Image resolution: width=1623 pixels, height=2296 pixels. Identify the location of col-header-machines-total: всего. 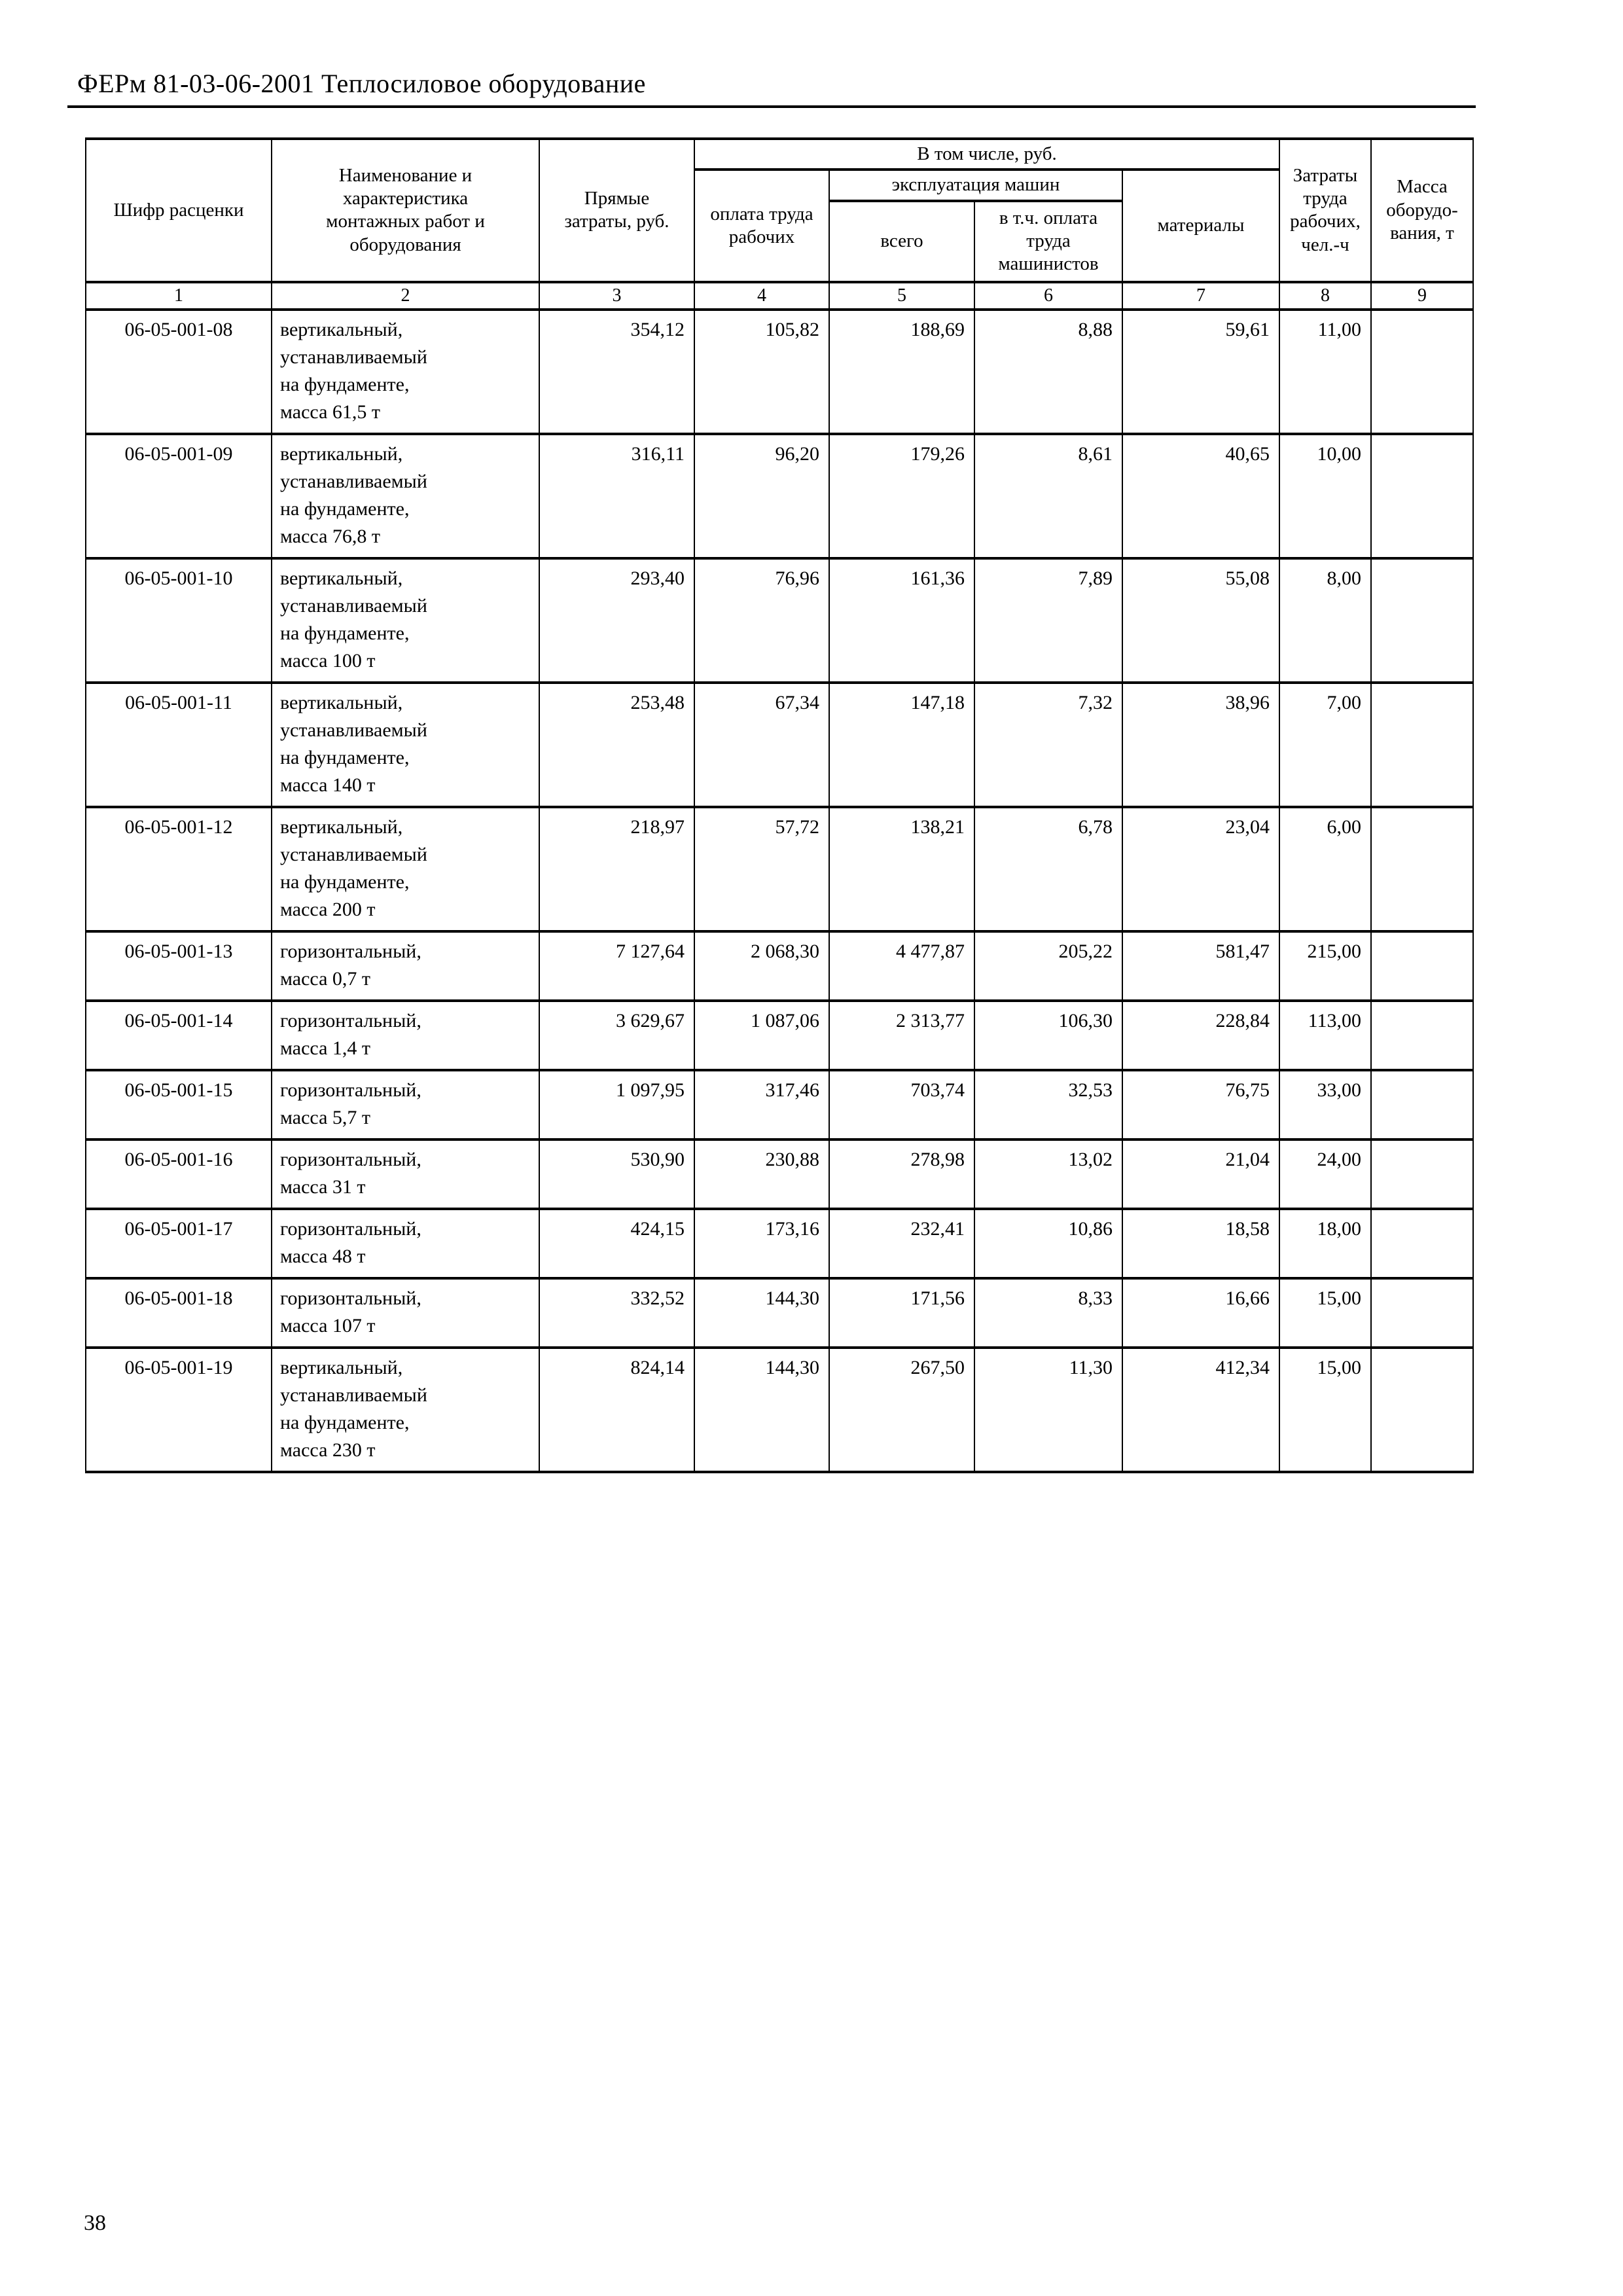
(902, 241).